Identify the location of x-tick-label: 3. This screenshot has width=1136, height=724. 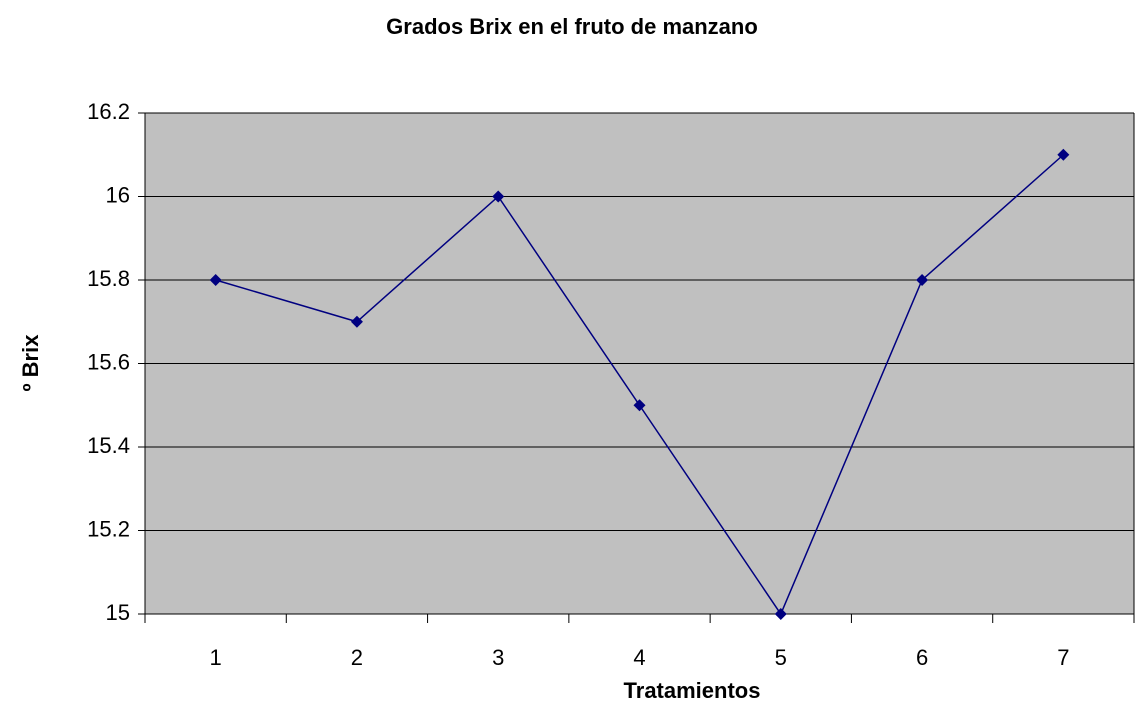
(498, 657).